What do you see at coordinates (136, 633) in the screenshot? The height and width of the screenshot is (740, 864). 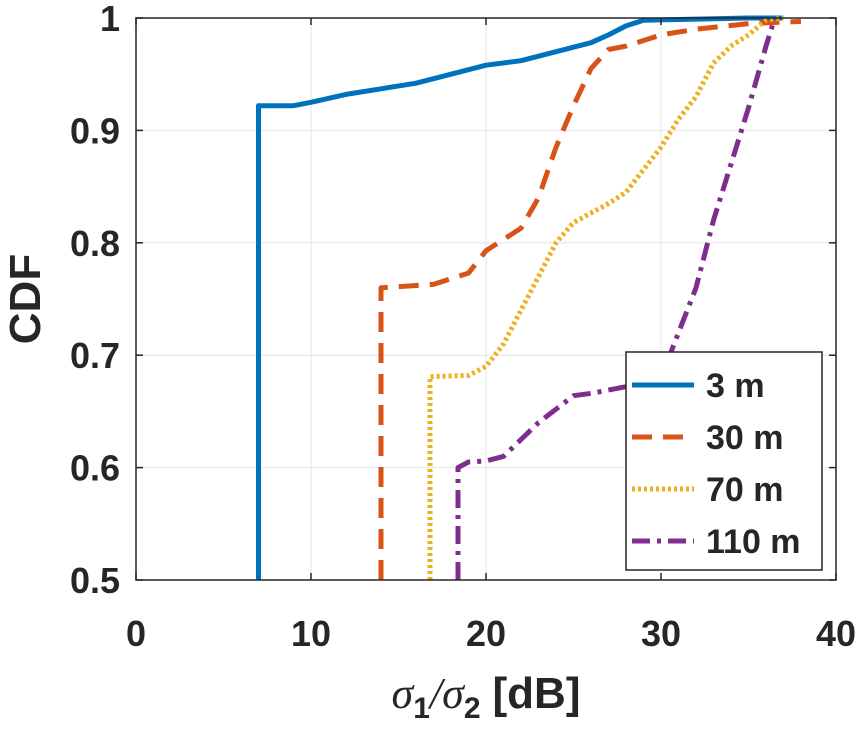 I see `x-tick-label: 0` at bounding box center [136, 633].